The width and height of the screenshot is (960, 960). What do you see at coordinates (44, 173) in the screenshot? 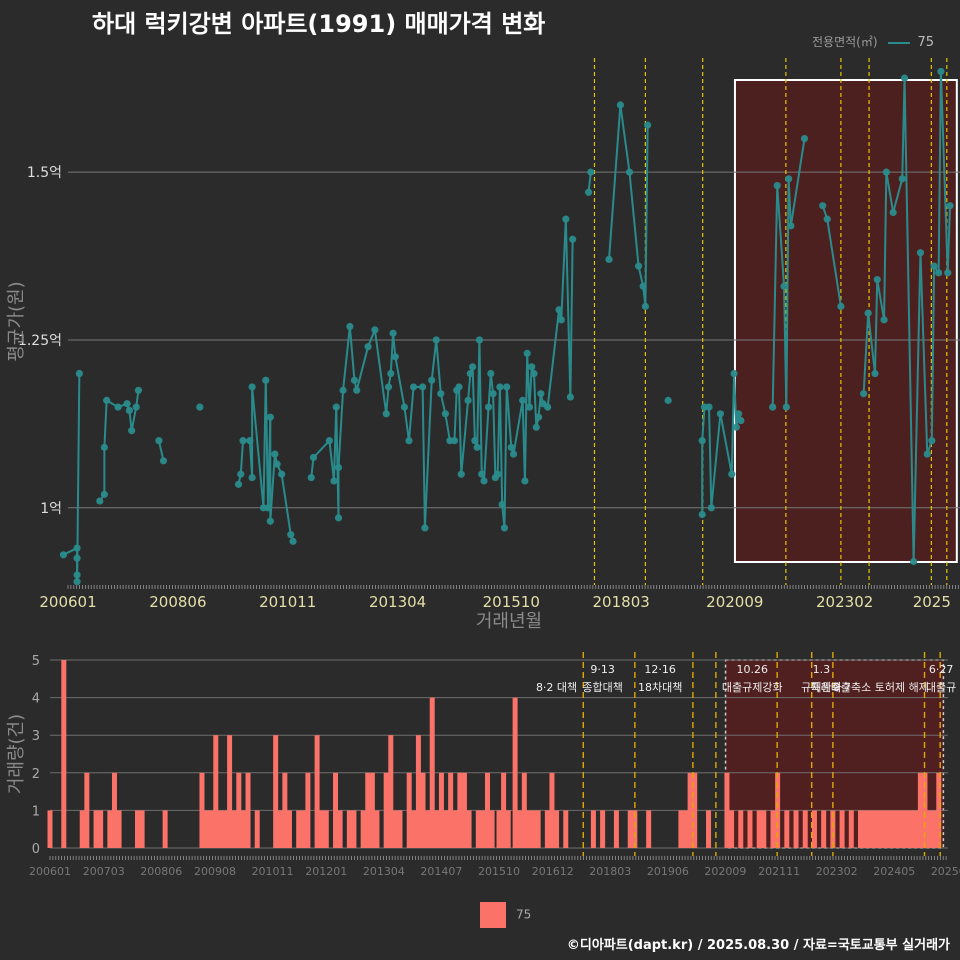
I see `y-tick-label: 1.5억` at bounding box center [44, 173].